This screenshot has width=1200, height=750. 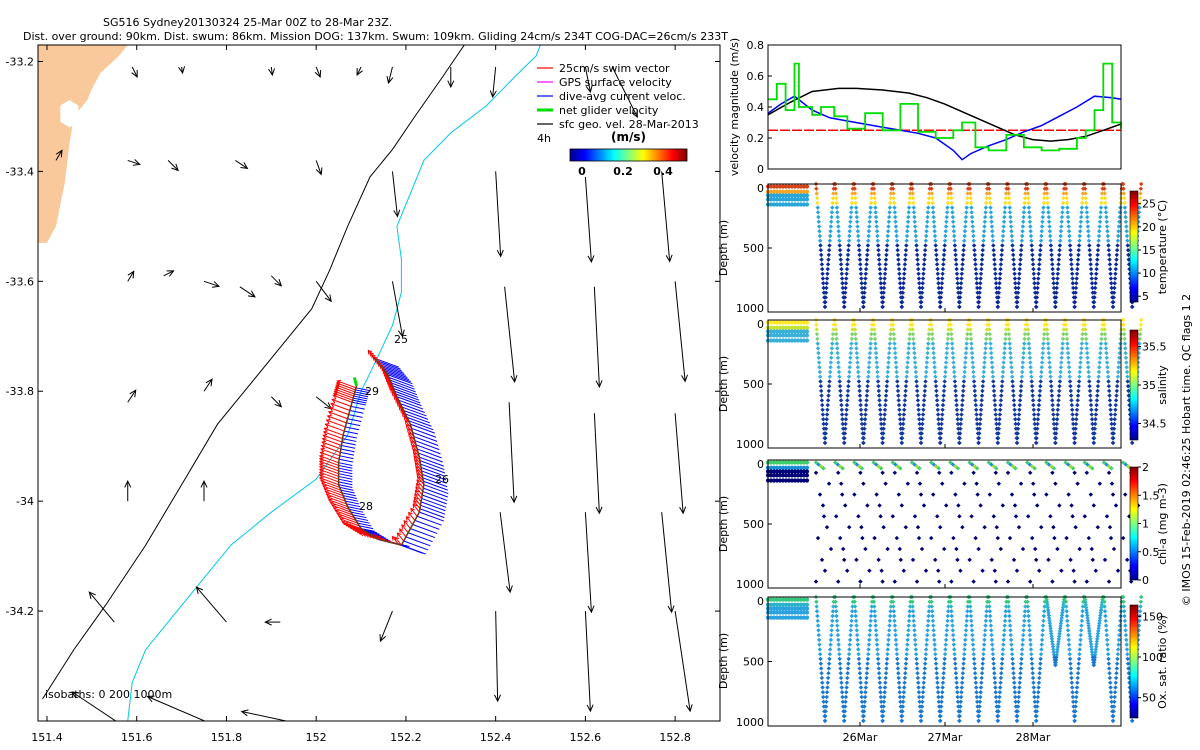 I want to click on map-xtick-label: 152.4, so click(x=496, y=737).